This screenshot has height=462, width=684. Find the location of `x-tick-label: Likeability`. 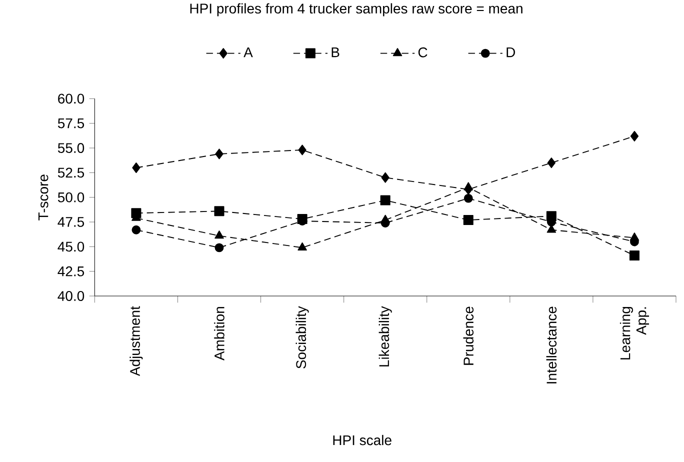

x-tick-label: Likeability is located at coordinates (385, 336).